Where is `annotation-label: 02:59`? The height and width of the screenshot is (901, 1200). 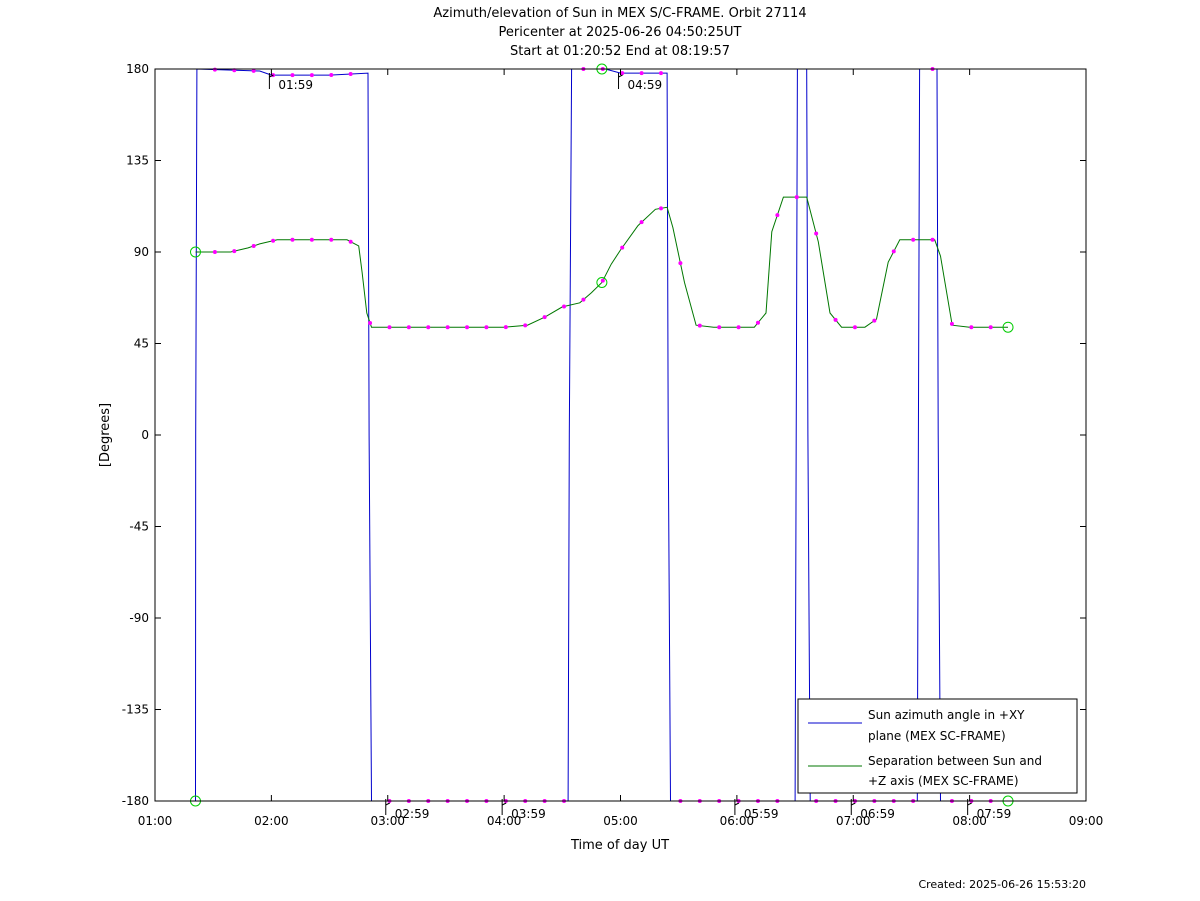 annotation-label: 02:59 is located at coordinates (412, 814).